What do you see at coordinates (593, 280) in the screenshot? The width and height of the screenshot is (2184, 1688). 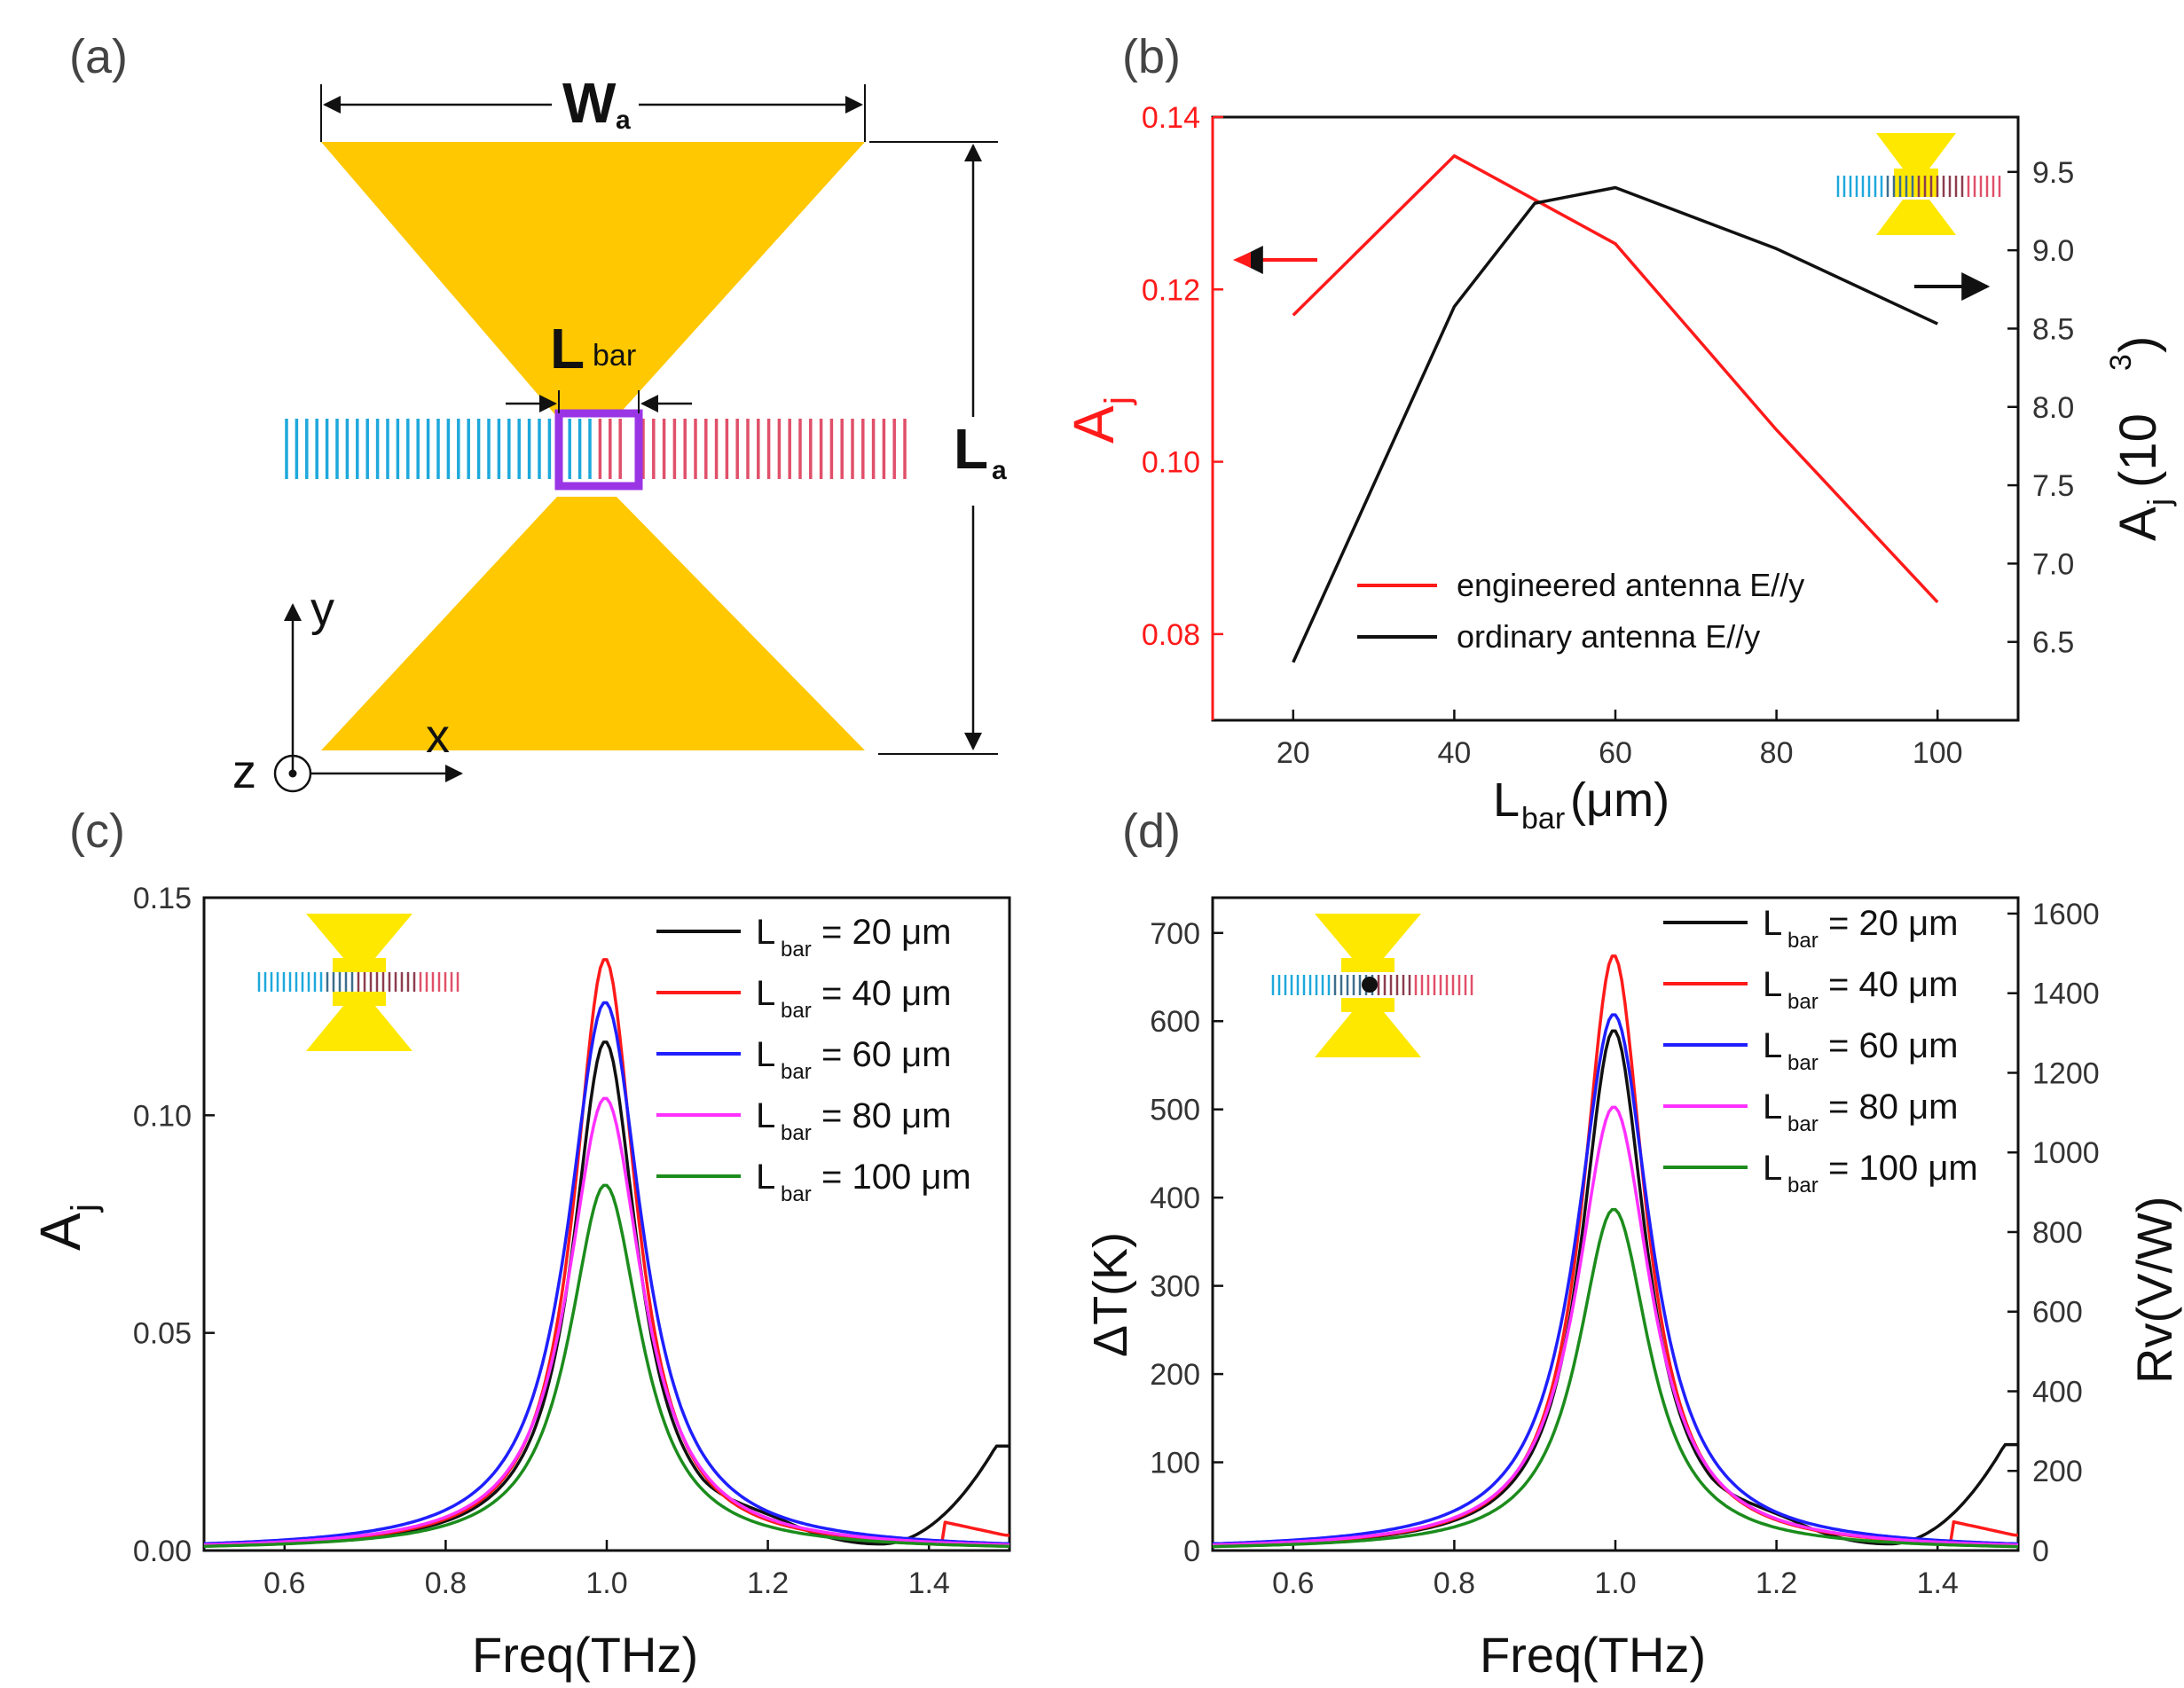 I see `antenna-top-triangle` at bounding box center [593, 280].